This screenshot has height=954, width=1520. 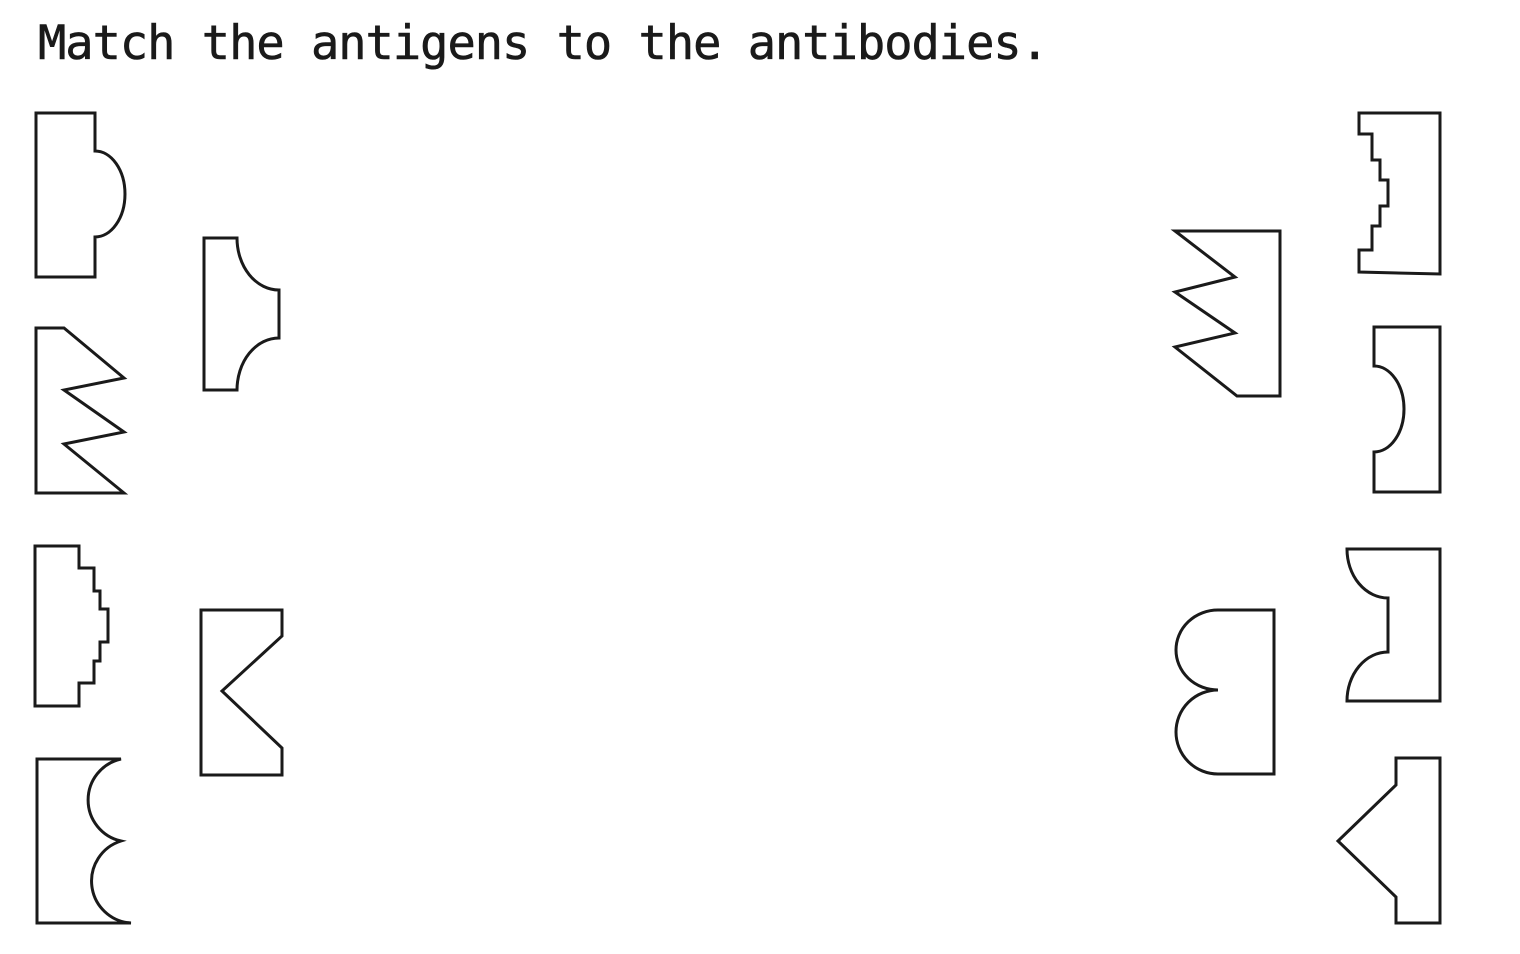 What do you see at coordinates (158, 518) in the screenshot?
I see `left-shapes` at bounding box center [158, 518].